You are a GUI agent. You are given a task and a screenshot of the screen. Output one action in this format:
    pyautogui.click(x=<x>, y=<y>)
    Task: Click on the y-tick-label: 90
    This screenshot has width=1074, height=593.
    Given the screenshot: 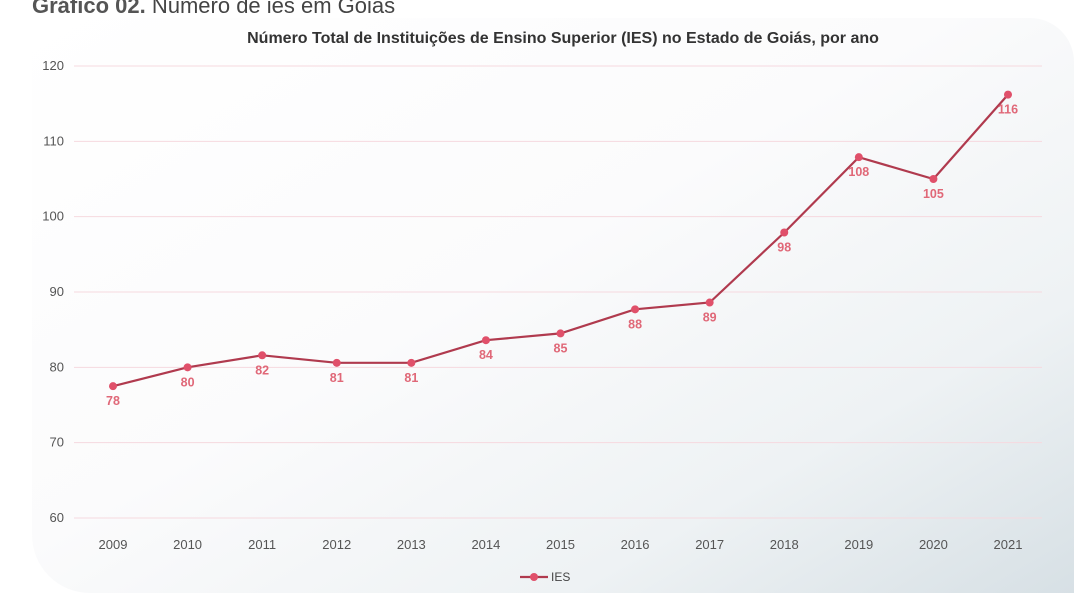 What is the action you would take?
    pyautogui.click(x=57, y=291)
    